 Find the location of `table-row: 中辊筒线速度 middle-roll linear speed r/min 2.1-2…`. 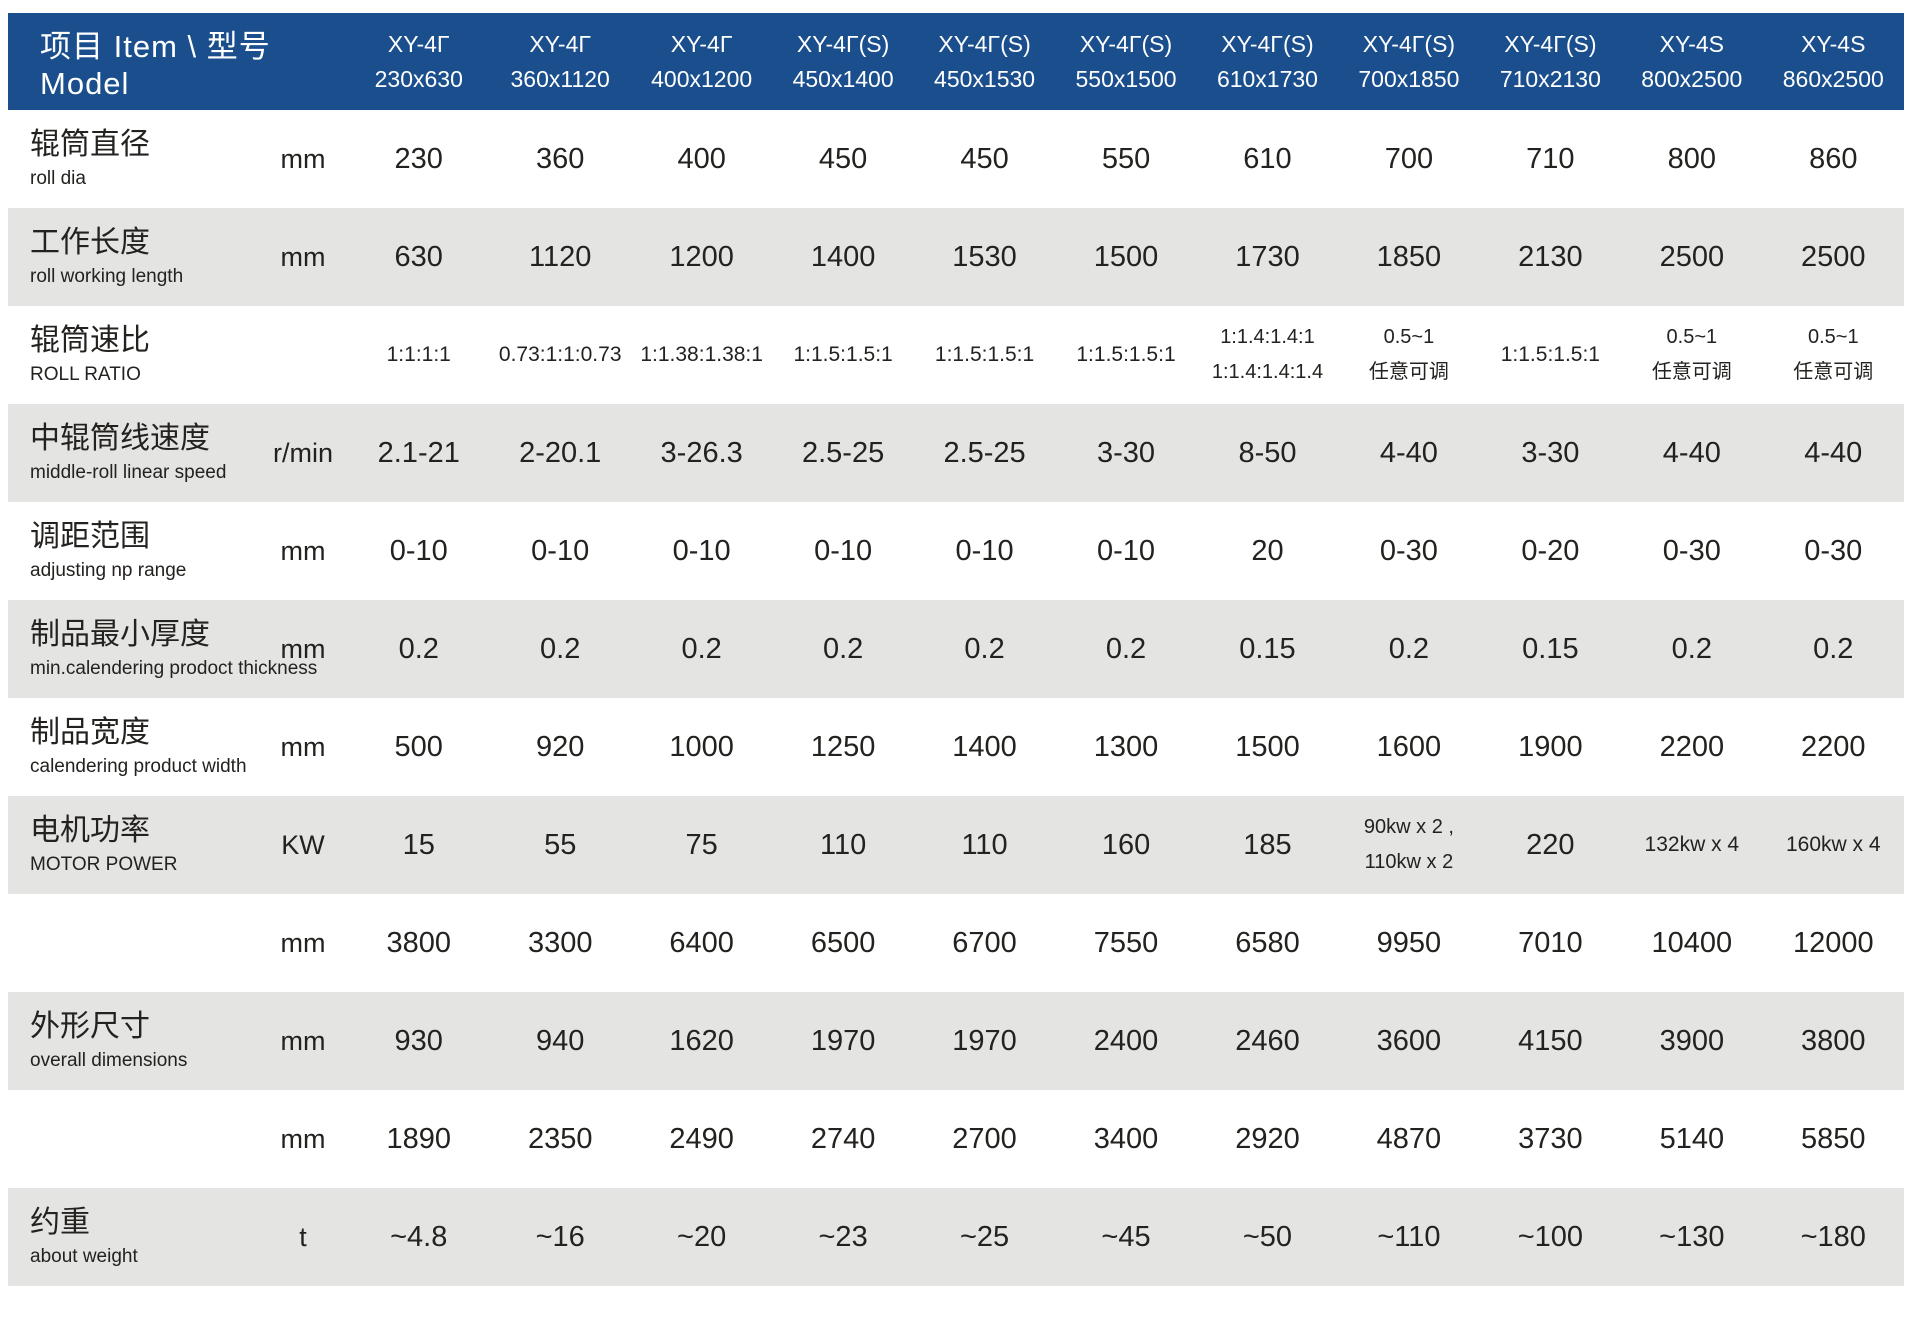

table-row: 中辊筒线速度 middle-roll linear speed r/min 2.1-2… is located at coordinates (956, 453).